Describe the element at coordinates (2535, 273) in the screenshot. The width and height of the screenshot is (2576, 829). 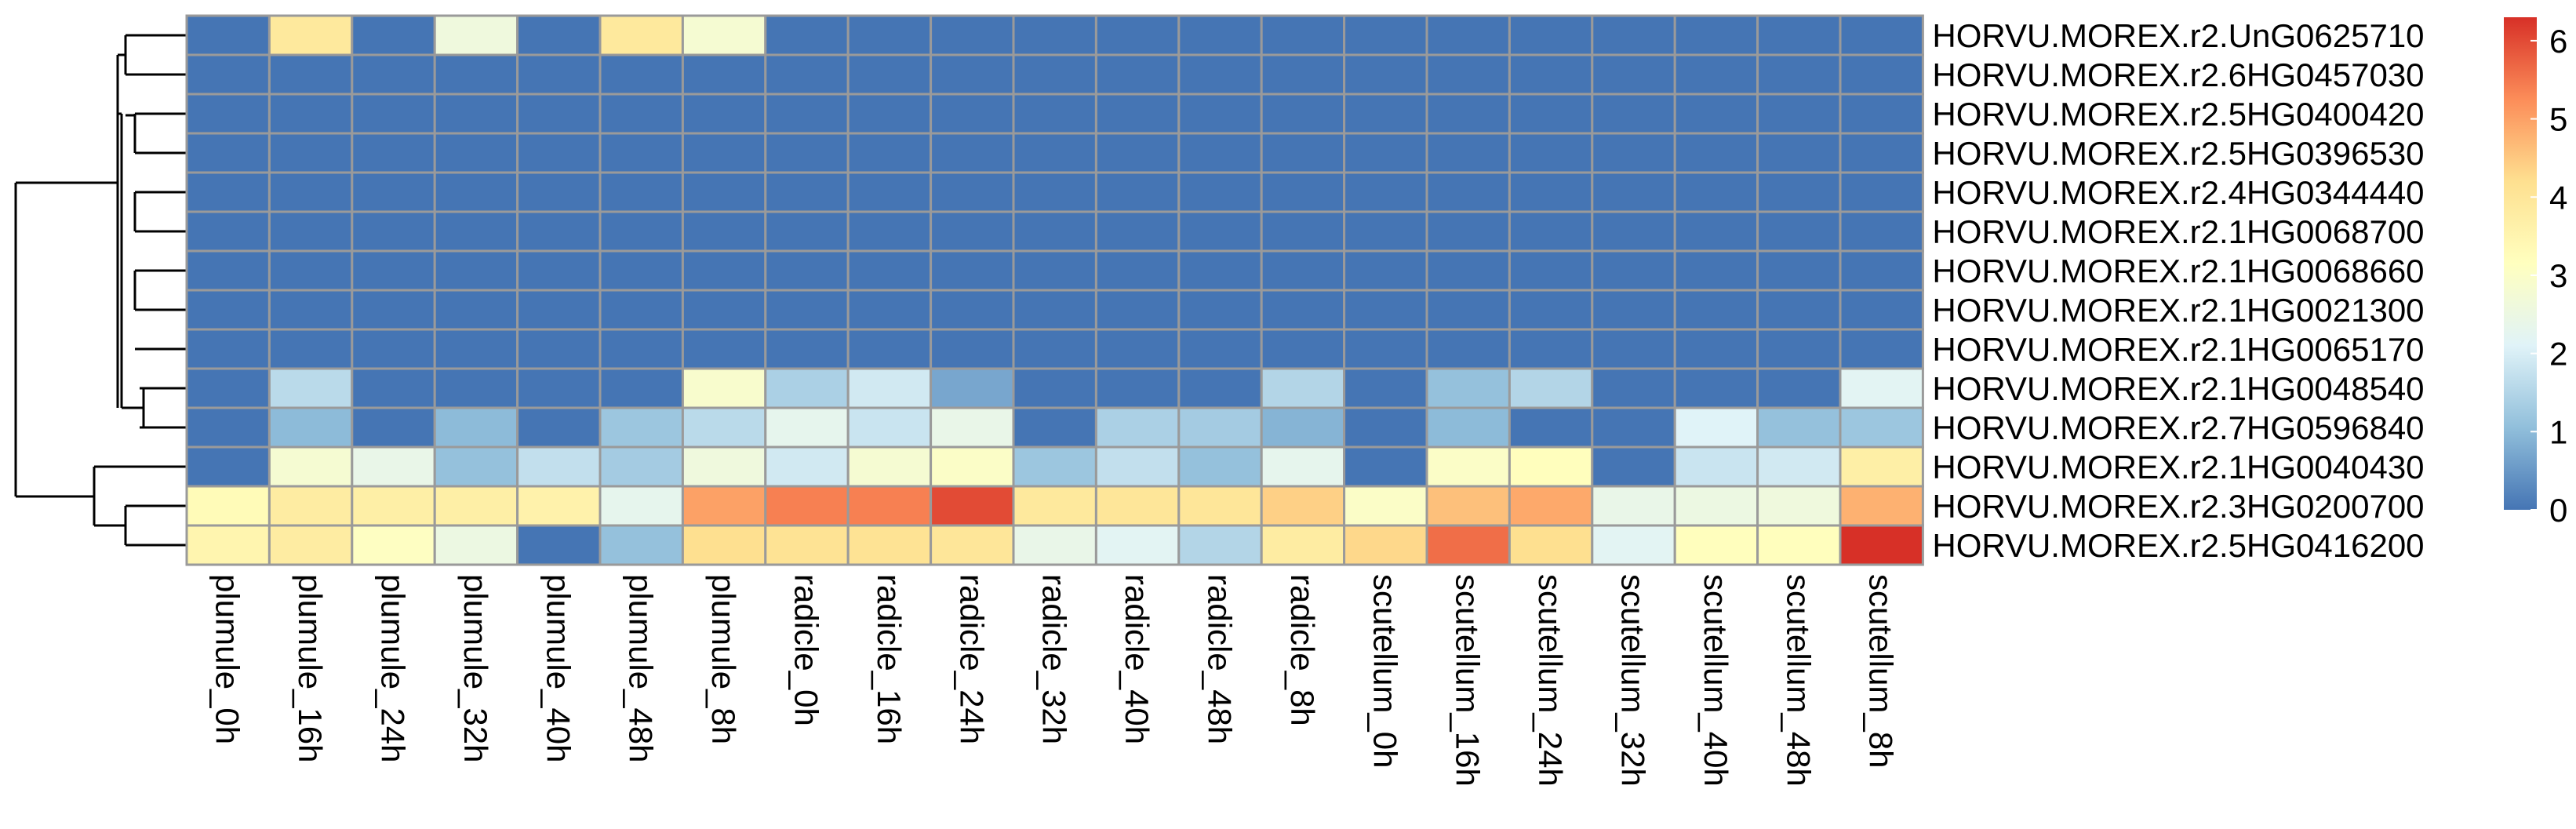
I see `color-legend: 0 1 2 3 4 5 6` at that location.